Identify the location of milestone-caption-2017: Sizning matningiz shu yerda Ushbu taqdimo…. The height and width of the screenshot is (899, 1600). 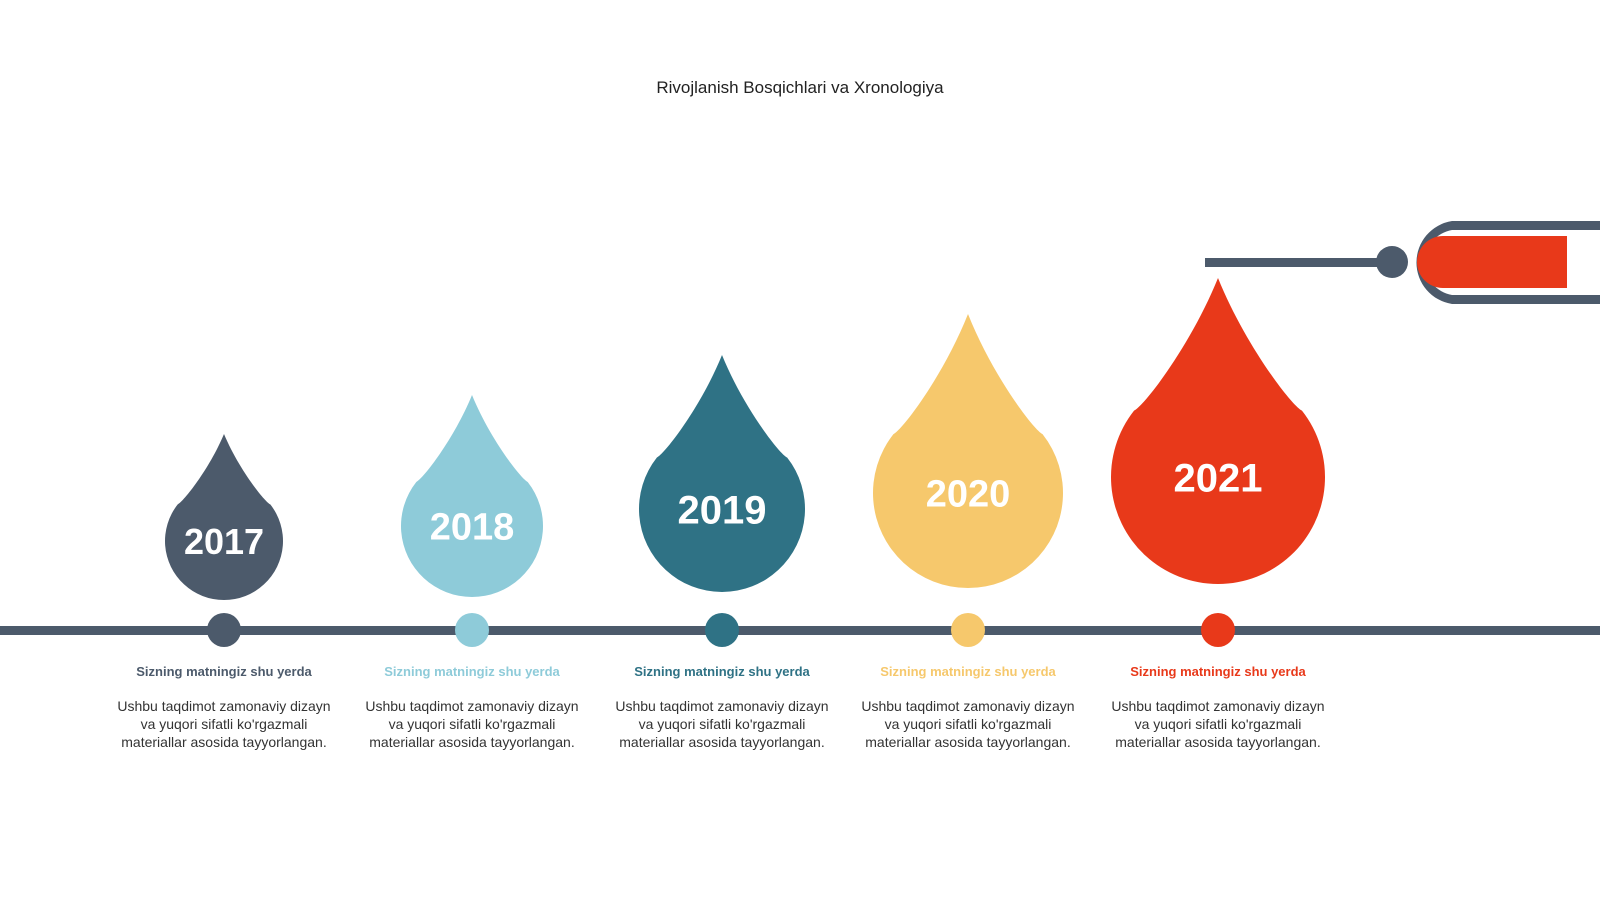
(224, 707).